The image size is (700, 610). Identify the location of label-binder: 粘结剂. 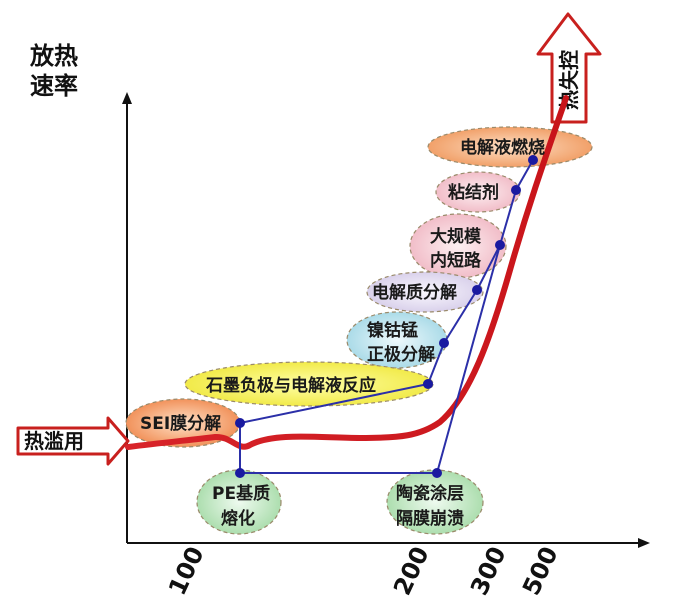
(473, 192).